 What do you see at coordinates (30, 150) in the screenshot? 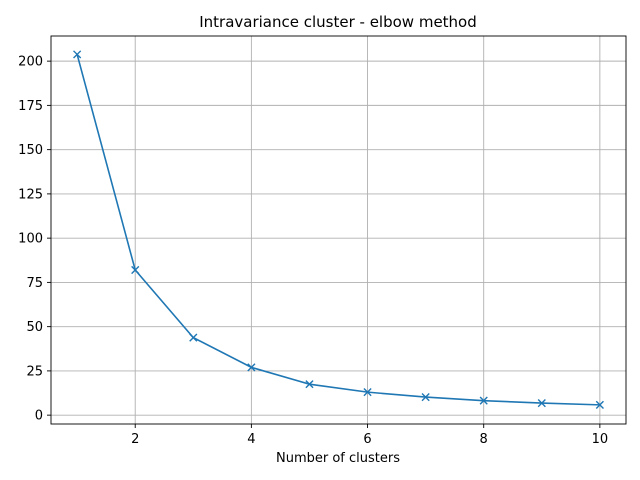
I see `y-tick-label: 150` at bounding box center [30, 150].